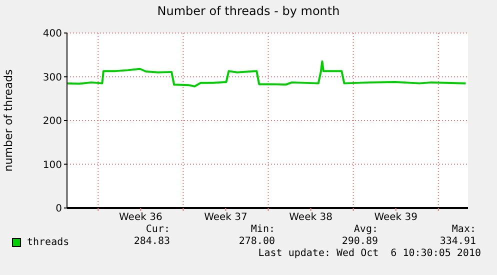  I want to click on text: 290.89, so click(360, 241).